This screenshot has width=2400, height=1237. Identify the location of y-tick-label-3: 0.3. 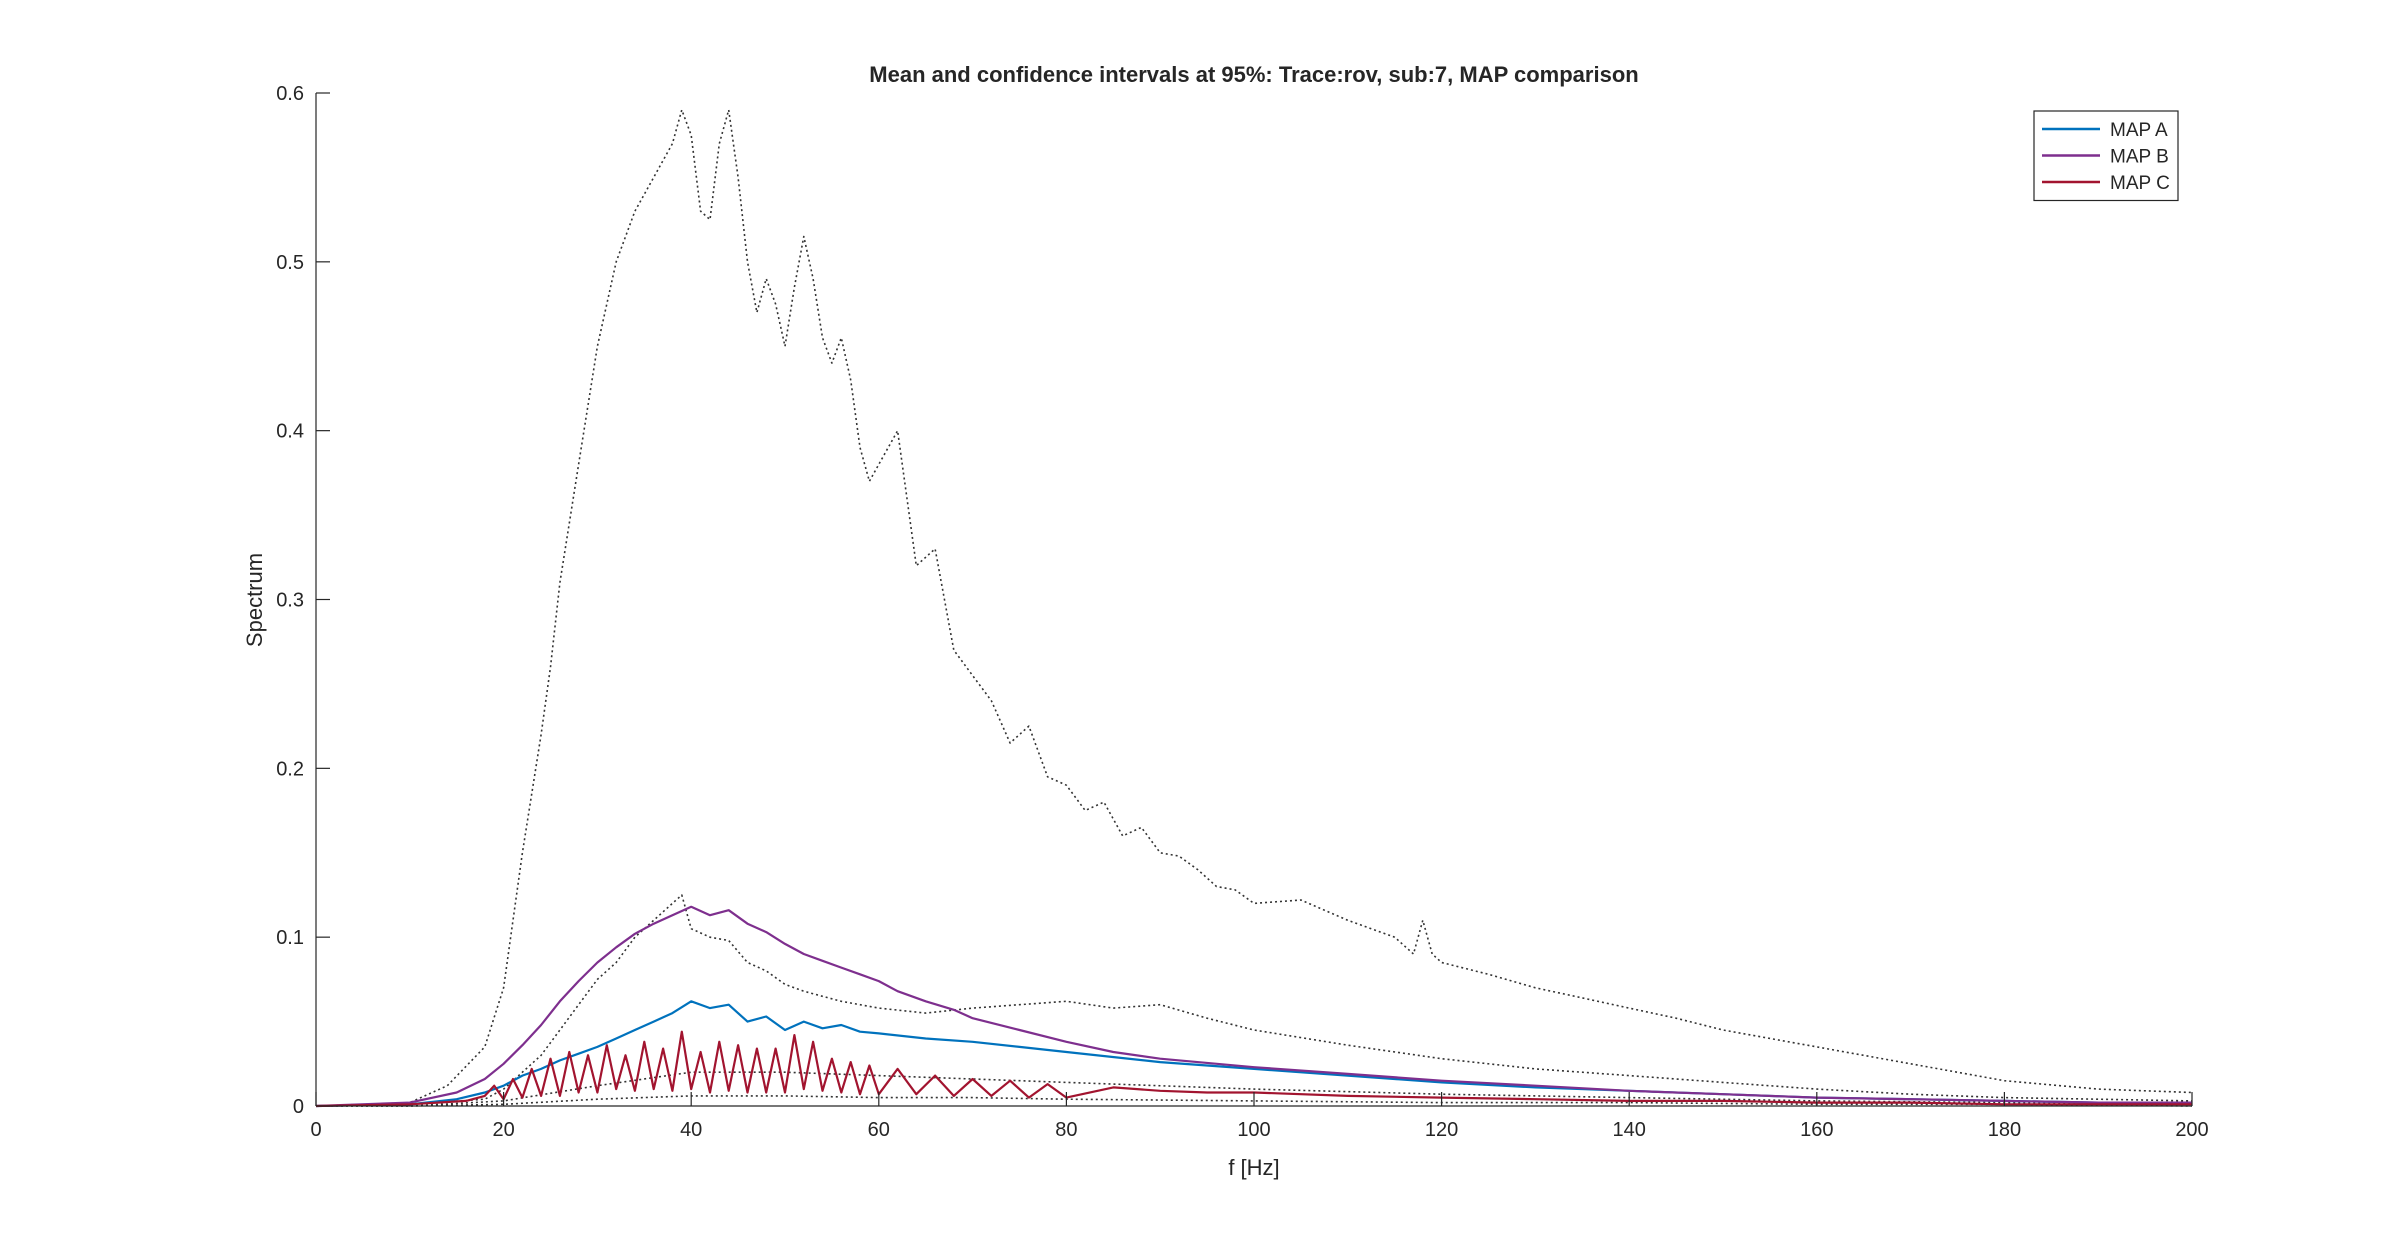
(290, 601).